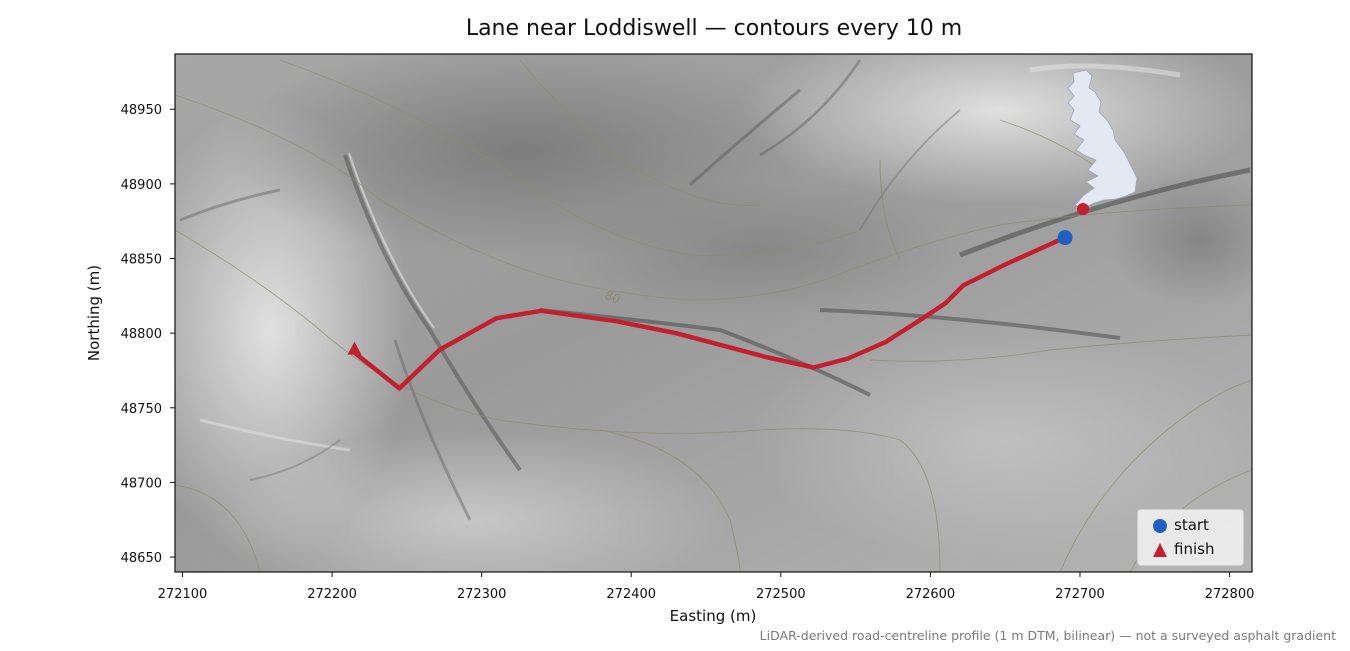 The height and width of the screenshot is (651, 1350). Describe the element at coordinates (1080, 594) in the screenshot. I see `x-tick-label: 272700` at that location.